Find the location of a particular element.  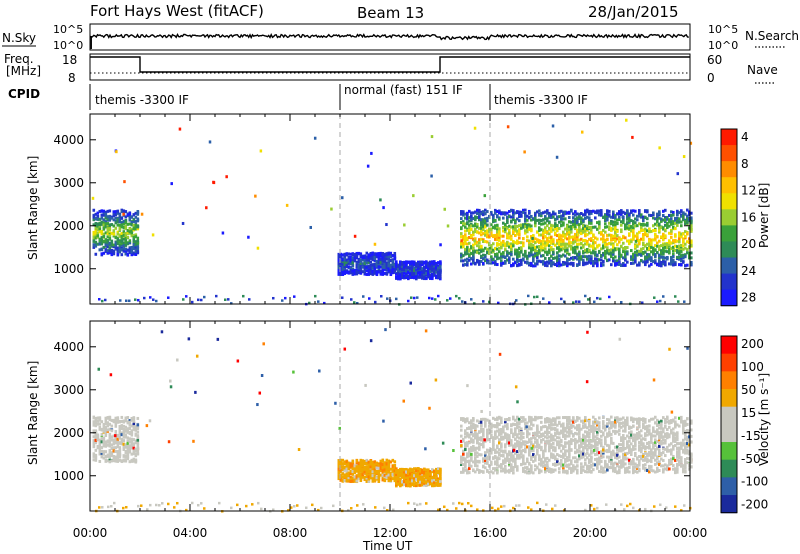

freq-tick-top: 18 is located at coordinates (69, 60).